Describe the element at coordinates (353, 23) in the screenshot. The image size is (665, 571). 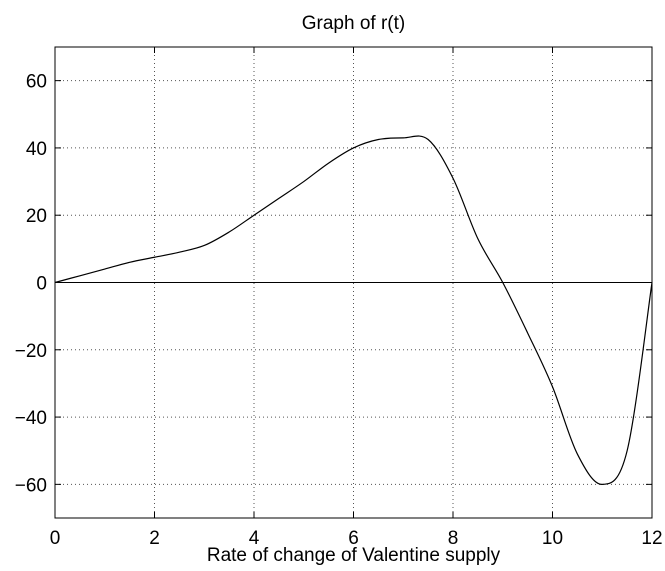
I see `chart-title: Graph of r(t)` at that location.